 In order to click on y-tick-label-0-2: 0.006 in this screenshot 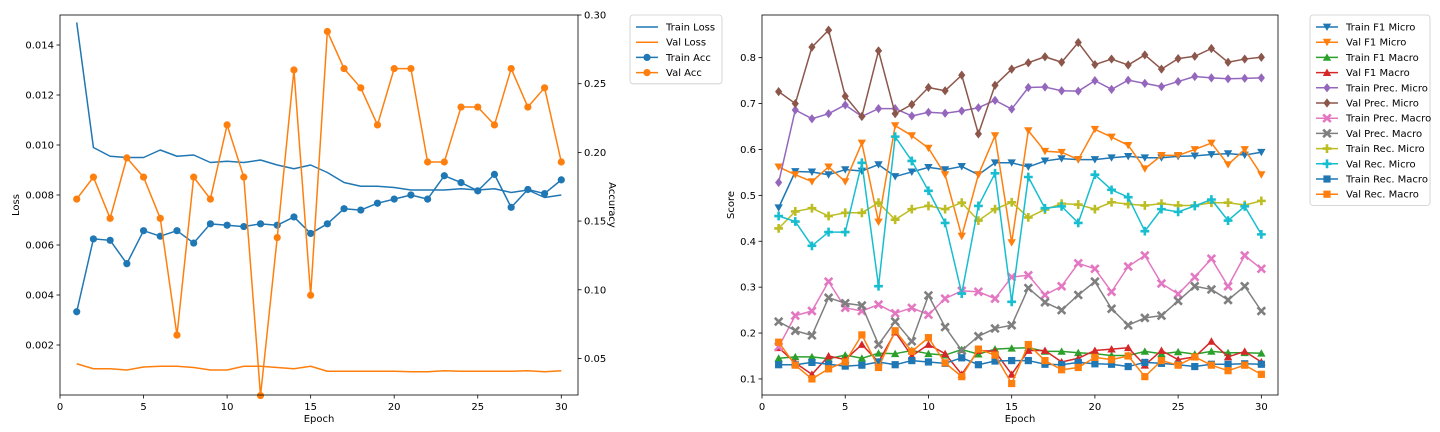, I will do `click(39, 246)`.